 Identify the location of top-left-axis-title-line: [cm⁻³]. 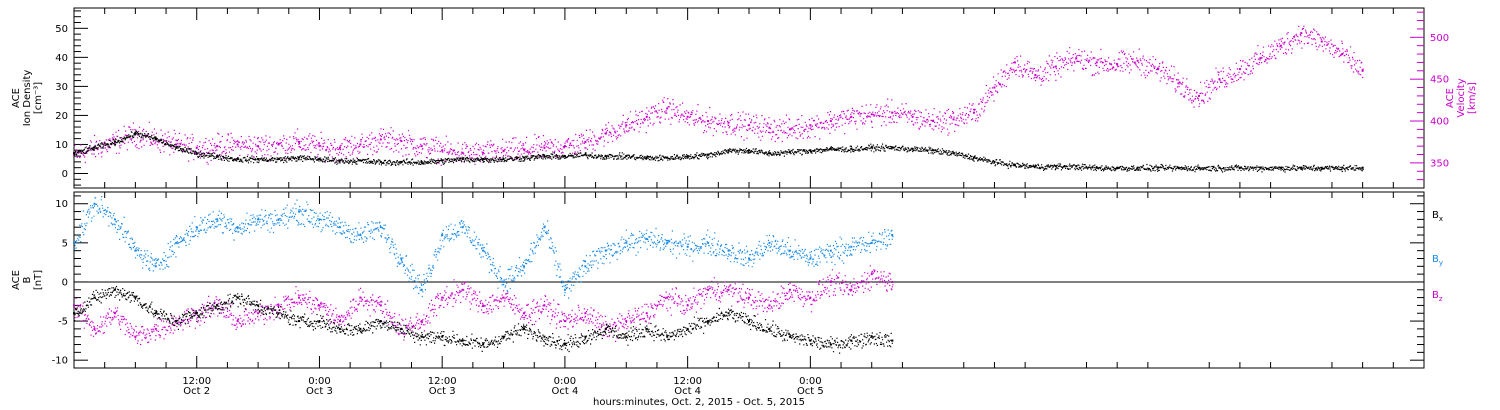
(38, 98).